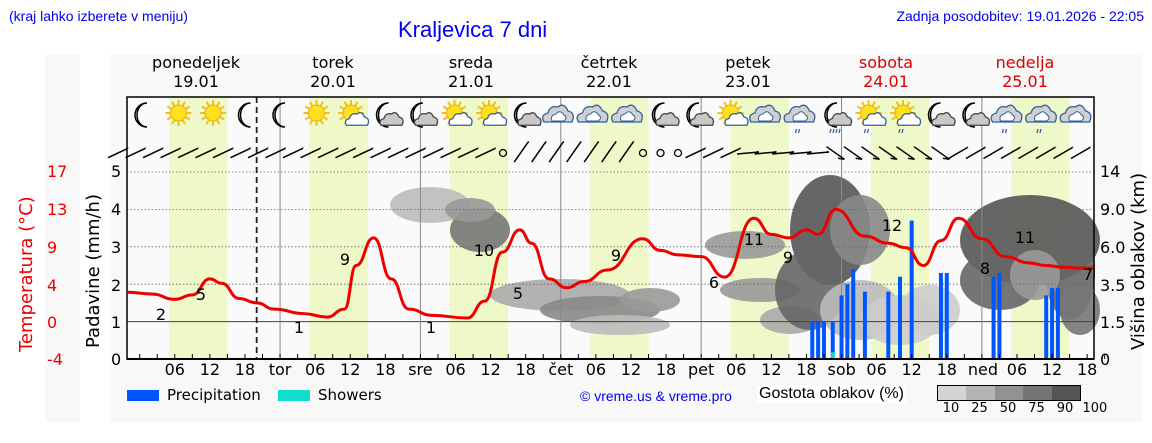 The width and height of the screenshot is (1152, 443). What do you see at coordinates (1020, 16) in the screenshot?
I see `last-update: Zadnja posodobitev: 19.01.2026 - 22:05` at bounding box center [1020, 16].